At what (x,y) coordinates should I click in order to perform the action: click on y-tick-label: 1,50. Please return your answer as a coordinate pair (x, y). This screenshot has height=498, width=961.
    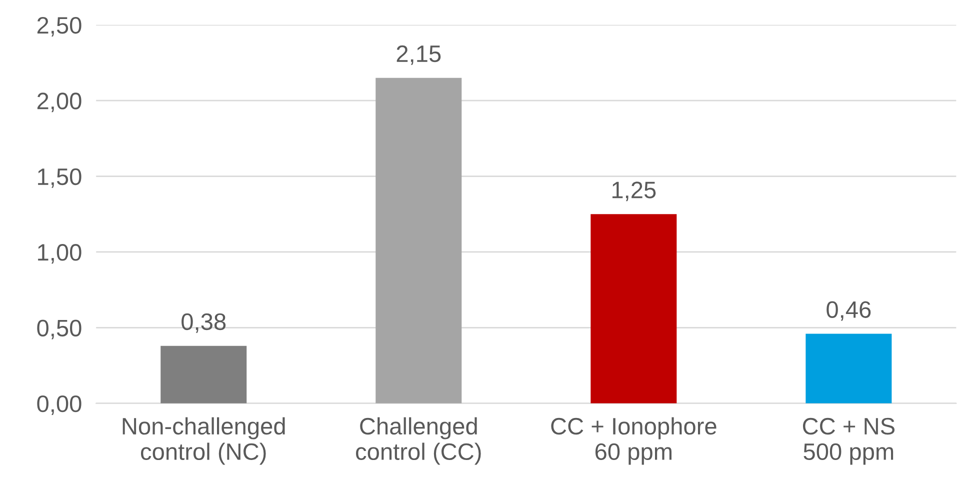
    Looking at the image, I should click on (60, 178).